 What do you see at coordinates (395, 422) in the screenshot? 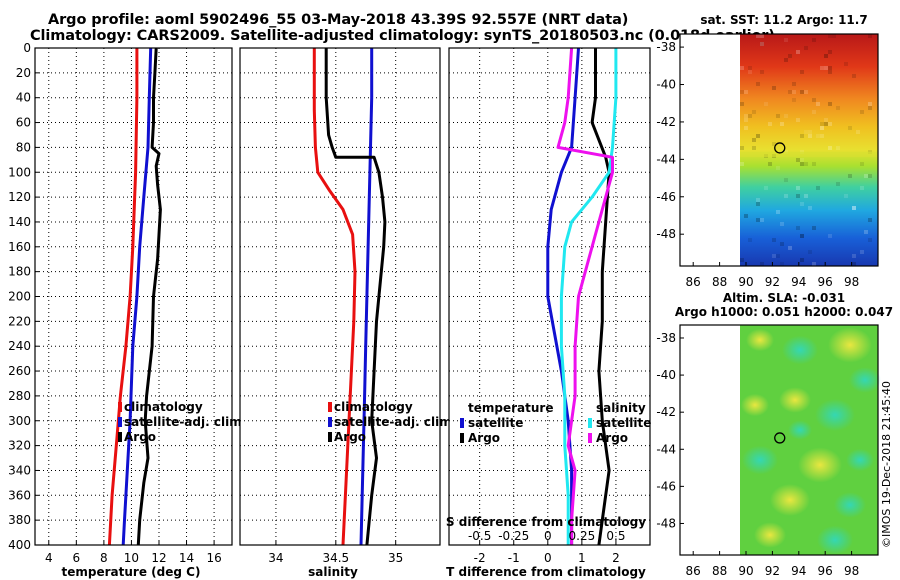
I see `legend-label-satellite: satellite-adj. clim.` at bounding box center [395, 422].